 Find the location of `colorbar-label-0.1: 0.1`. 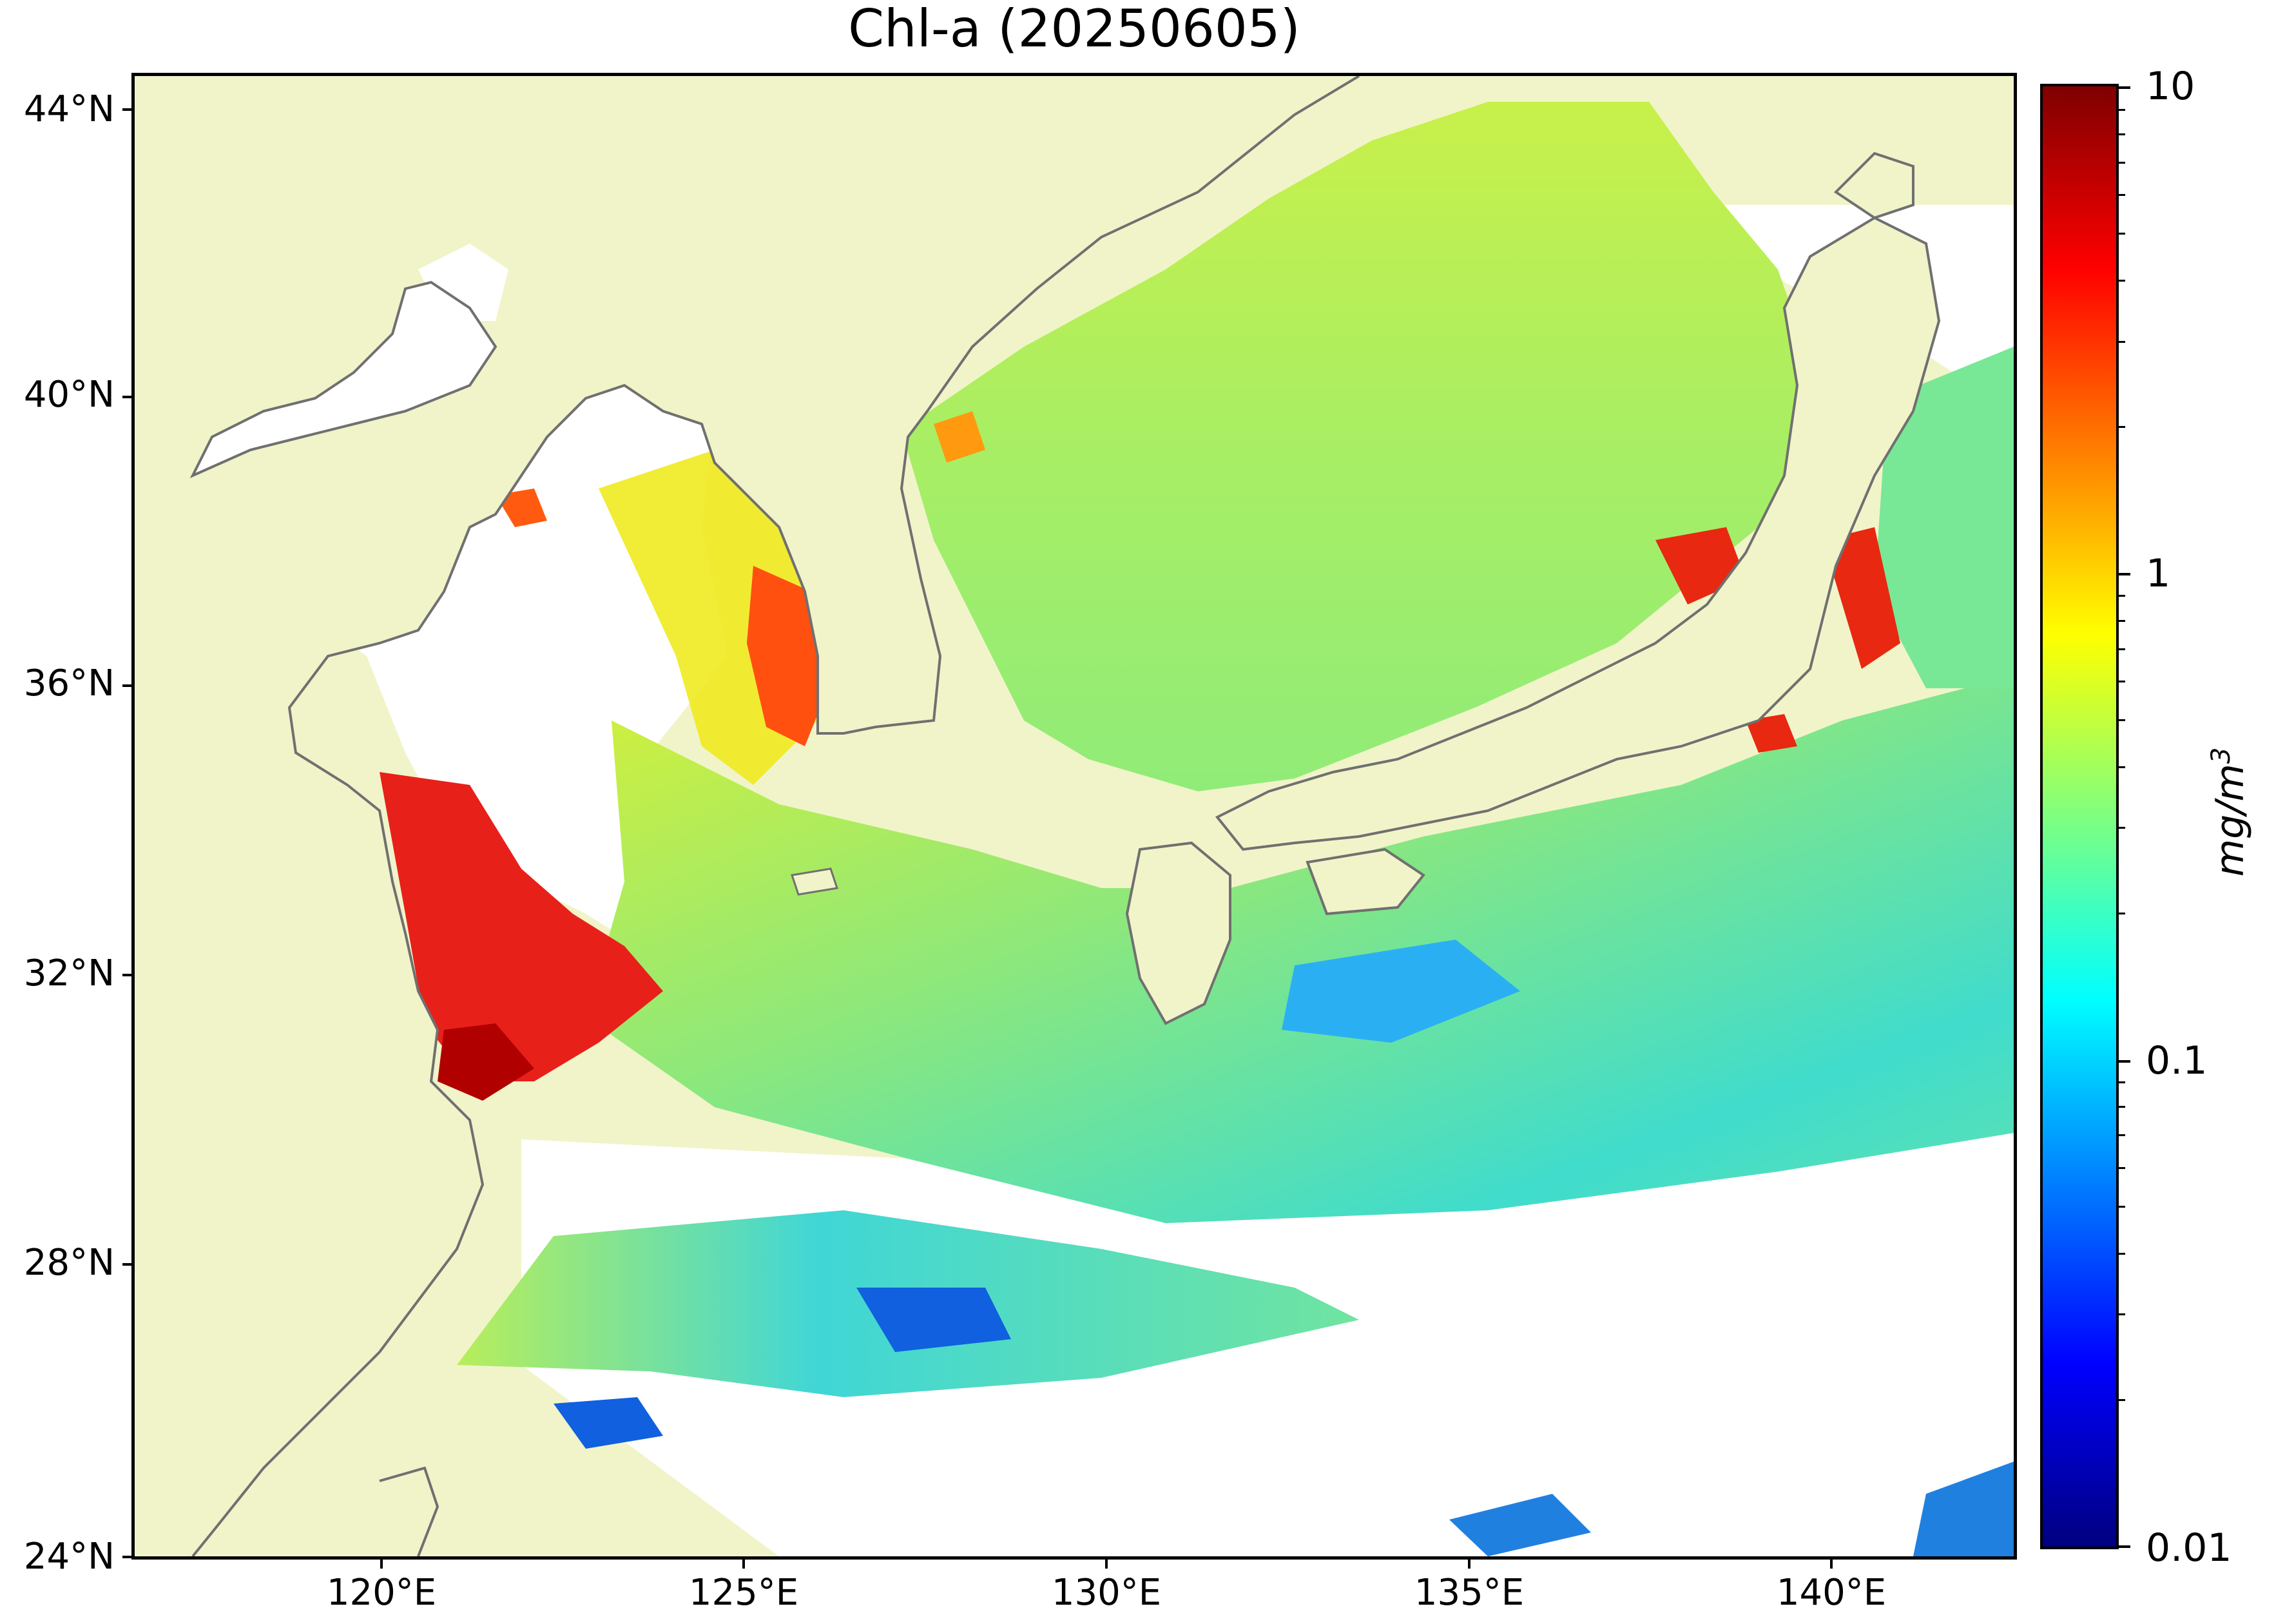

colorbar-label-0.1: 0.1 is located at coordinates (2177, 1060).